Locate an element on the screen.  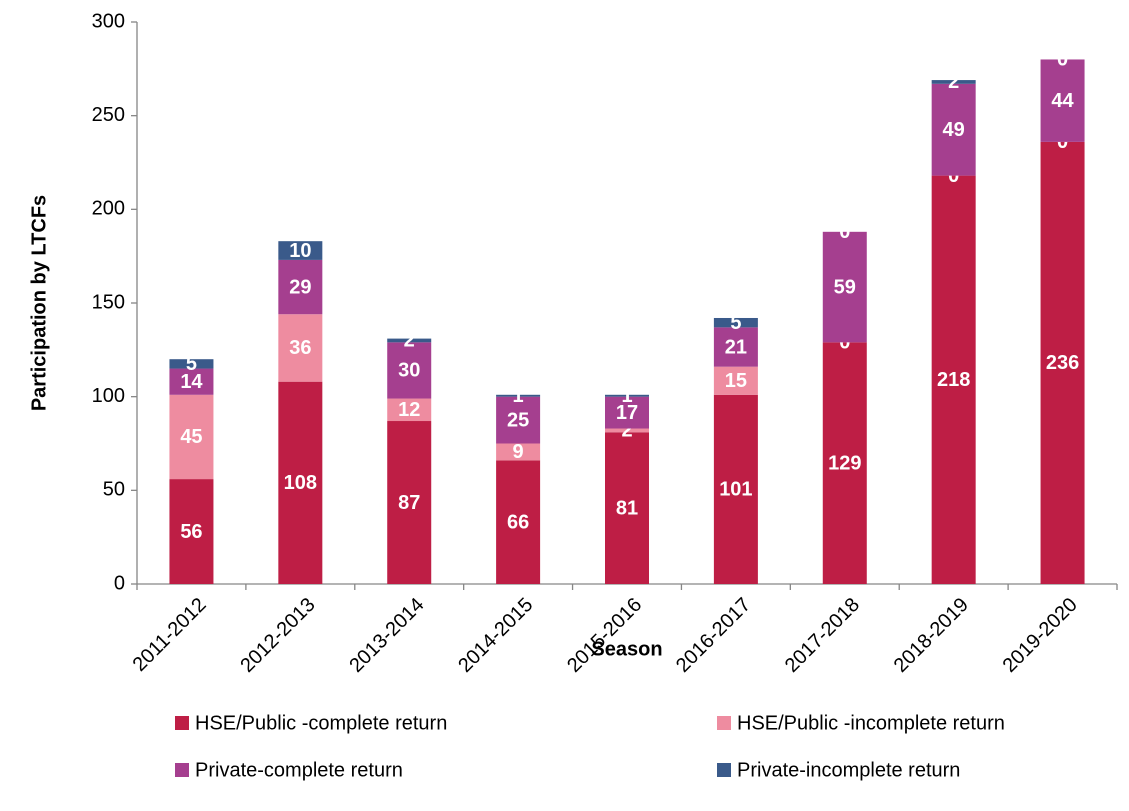
data-label: 30 is located at coordinates (409, 371).